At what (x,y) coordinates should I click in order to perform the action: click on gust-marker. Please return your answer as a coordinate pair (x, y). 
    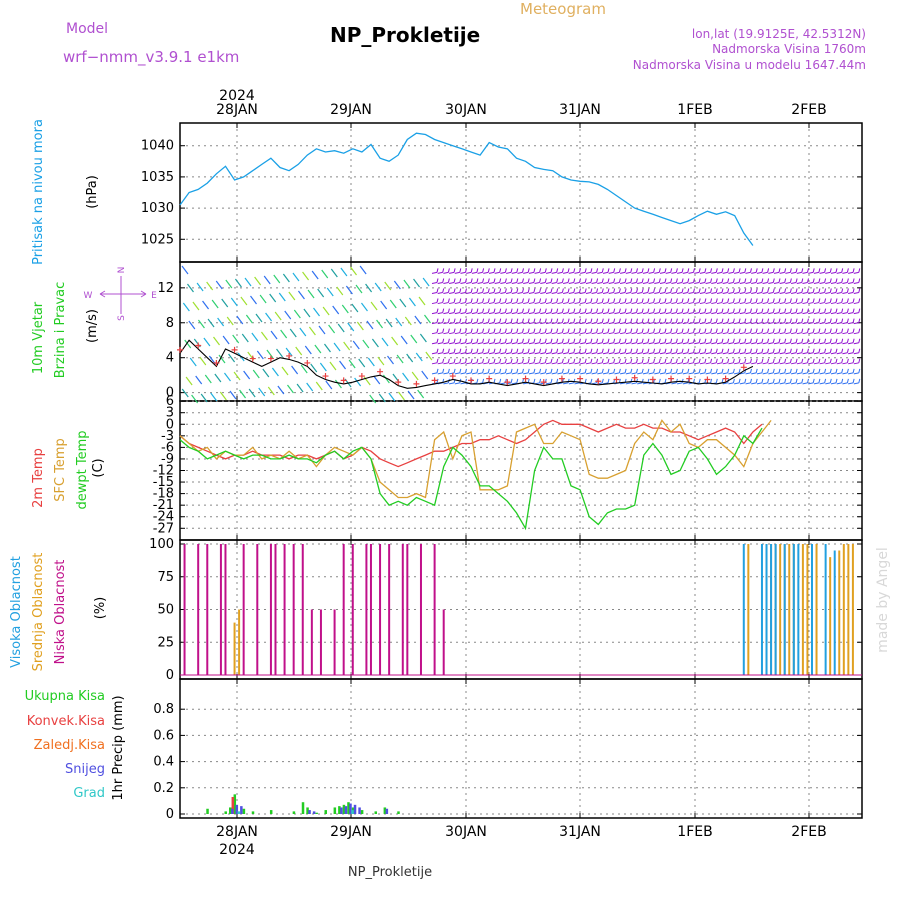
    Looking at the image, I should click on (234, 349).